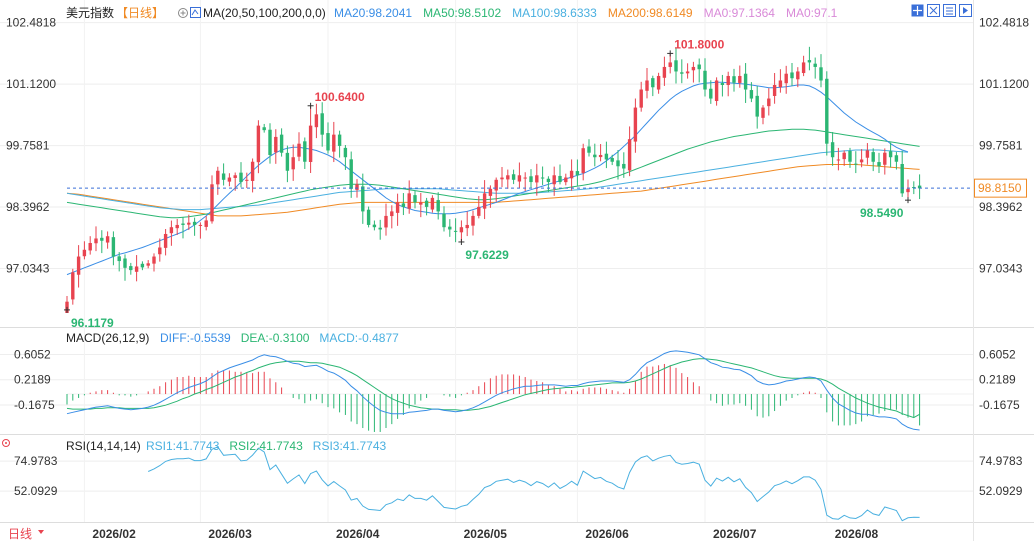 The image size is (1034, 541). I want to click on rsi-params: RSI(14,14,14), so click(103, 446).